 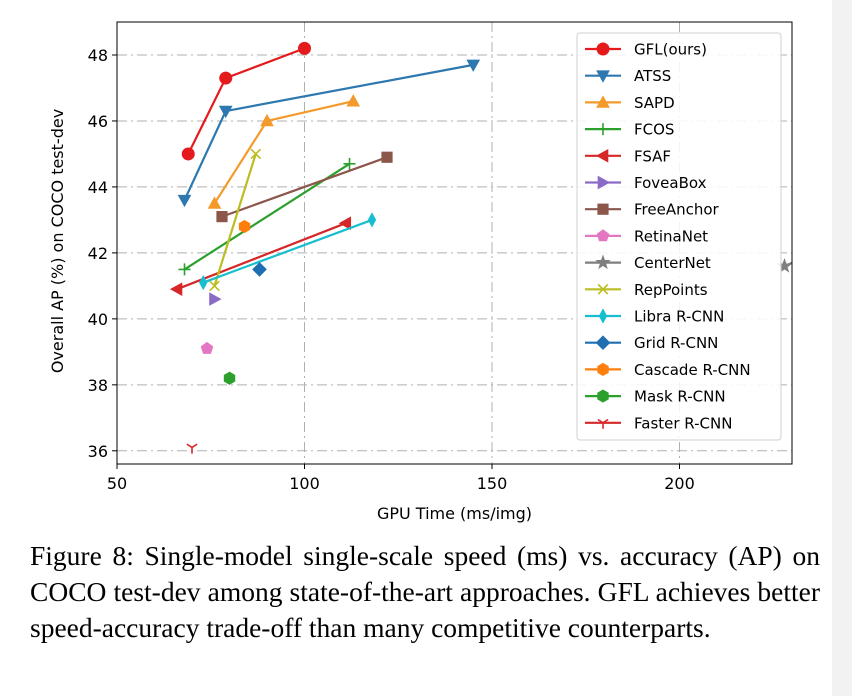 I want to click on legend-label: Mask R-CNN, so click(x=680, y=397).